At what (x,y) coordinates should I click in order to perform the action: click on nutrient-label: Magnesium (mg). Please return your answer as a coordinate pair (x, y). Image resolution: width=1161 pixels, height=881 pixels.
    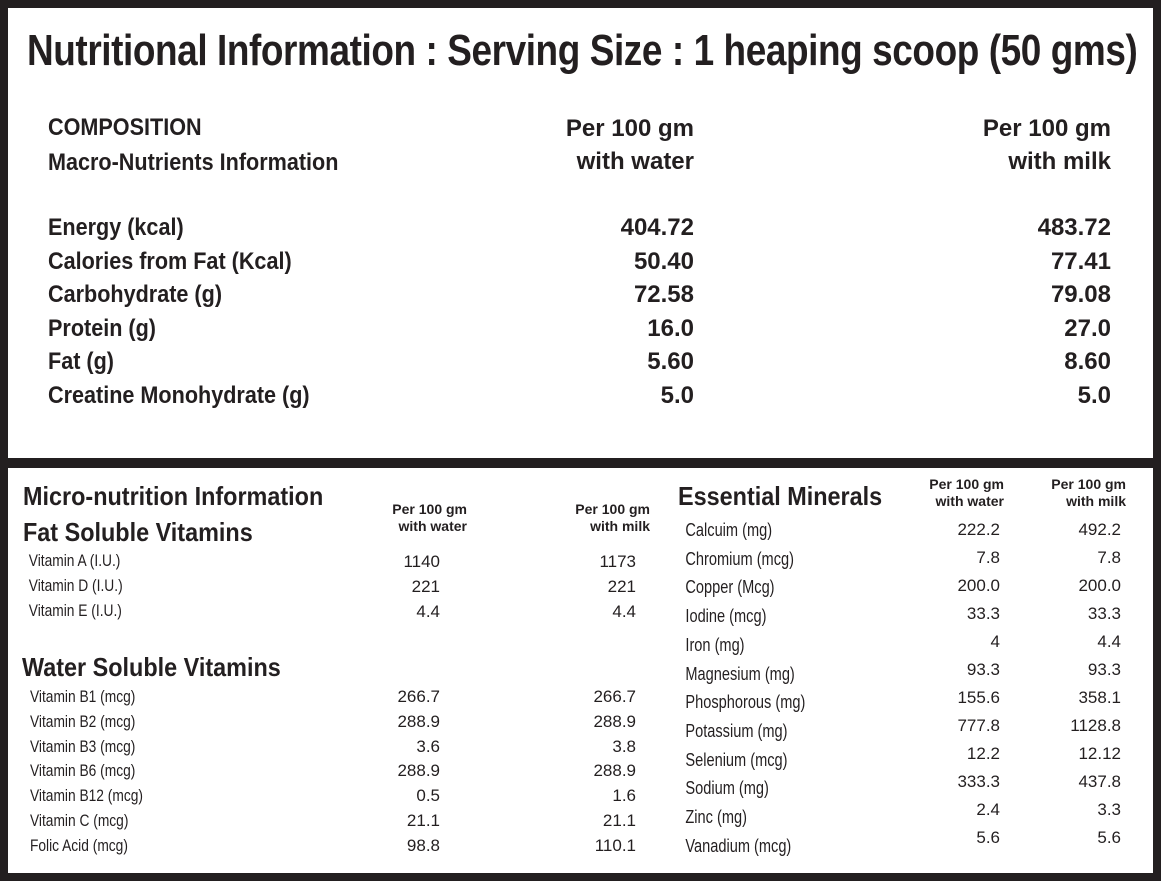
    Looking at the image, I should click on (740, 673).